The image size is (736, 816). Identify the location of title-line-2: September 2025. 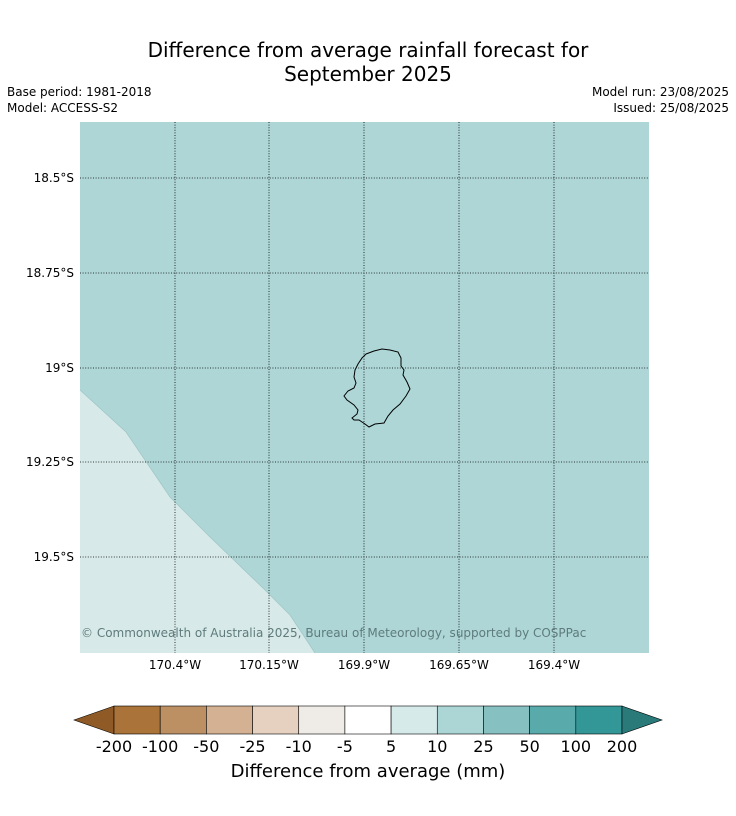
(368, 74).